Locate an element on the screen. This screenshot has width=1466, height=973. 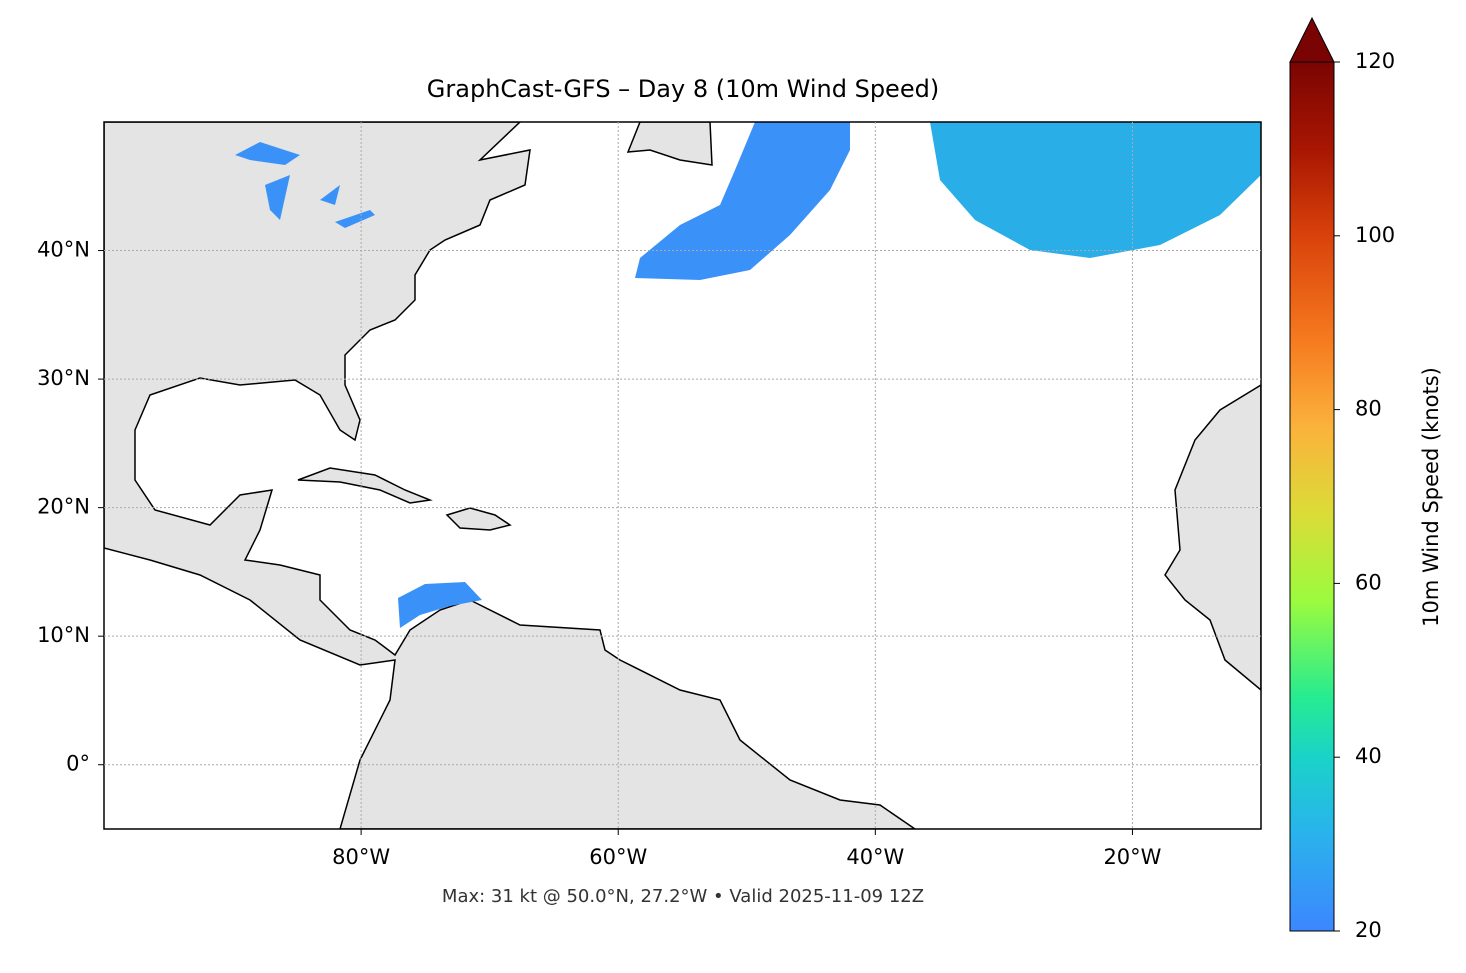
colorbar-tick-label: 40 is located at coordinates (1368, 756).